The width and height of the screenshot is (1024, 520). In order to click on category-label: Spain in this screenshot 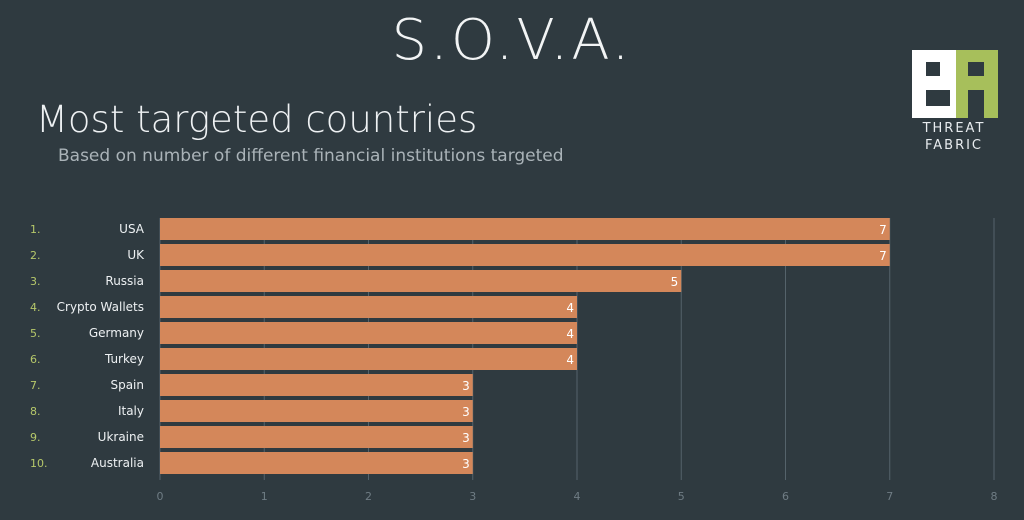, I will do `click(127, 385)`.